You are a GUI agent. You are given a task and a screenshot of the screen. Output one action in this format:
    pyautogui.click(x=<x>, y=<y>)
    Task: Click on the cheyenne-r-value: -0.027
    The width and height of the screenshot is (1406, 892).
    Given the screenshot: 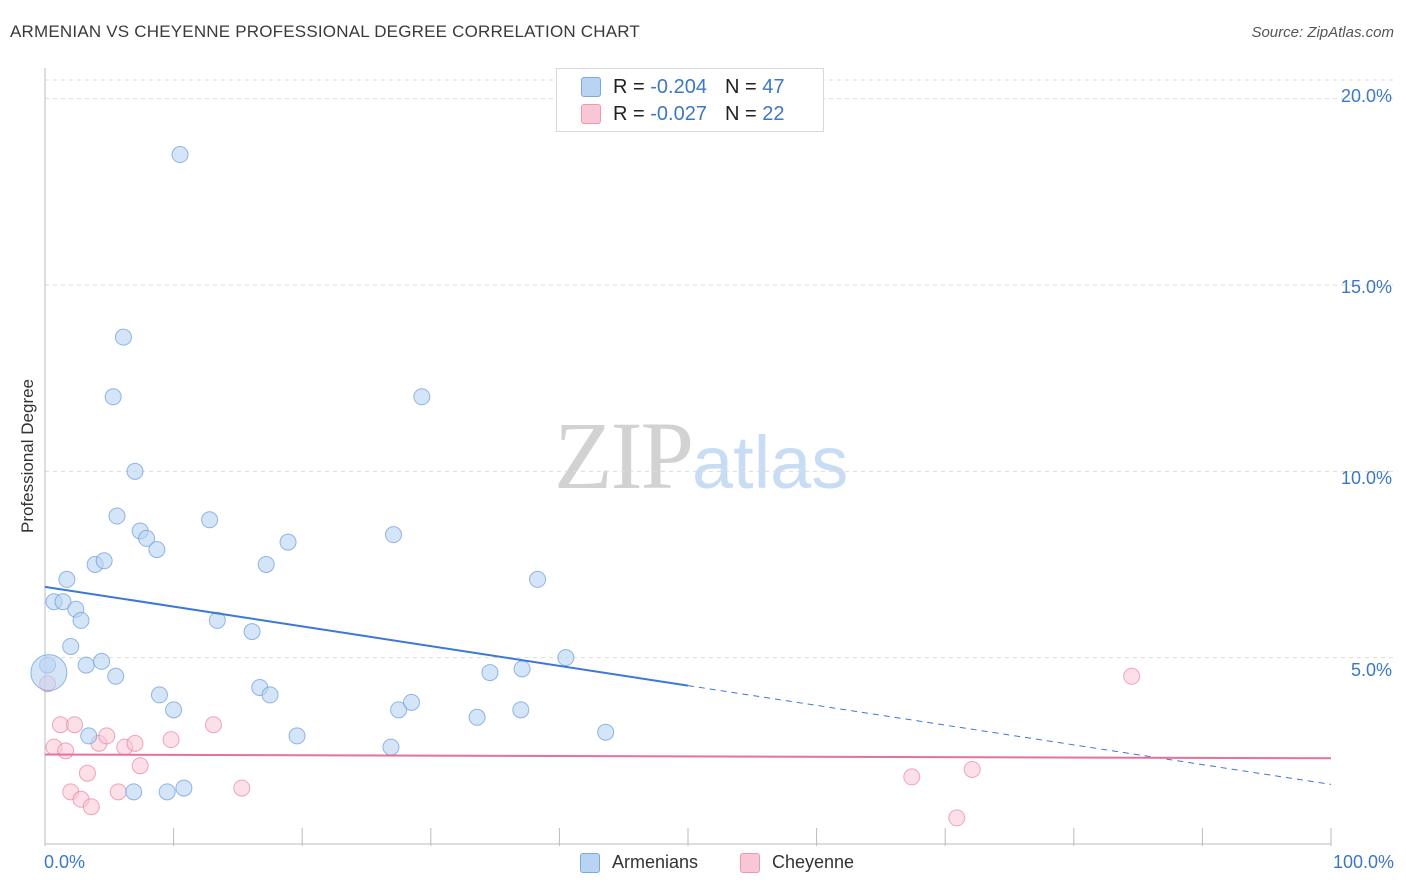 What is the action you would take?
    pyautogui.click(x=678, y=113)
    